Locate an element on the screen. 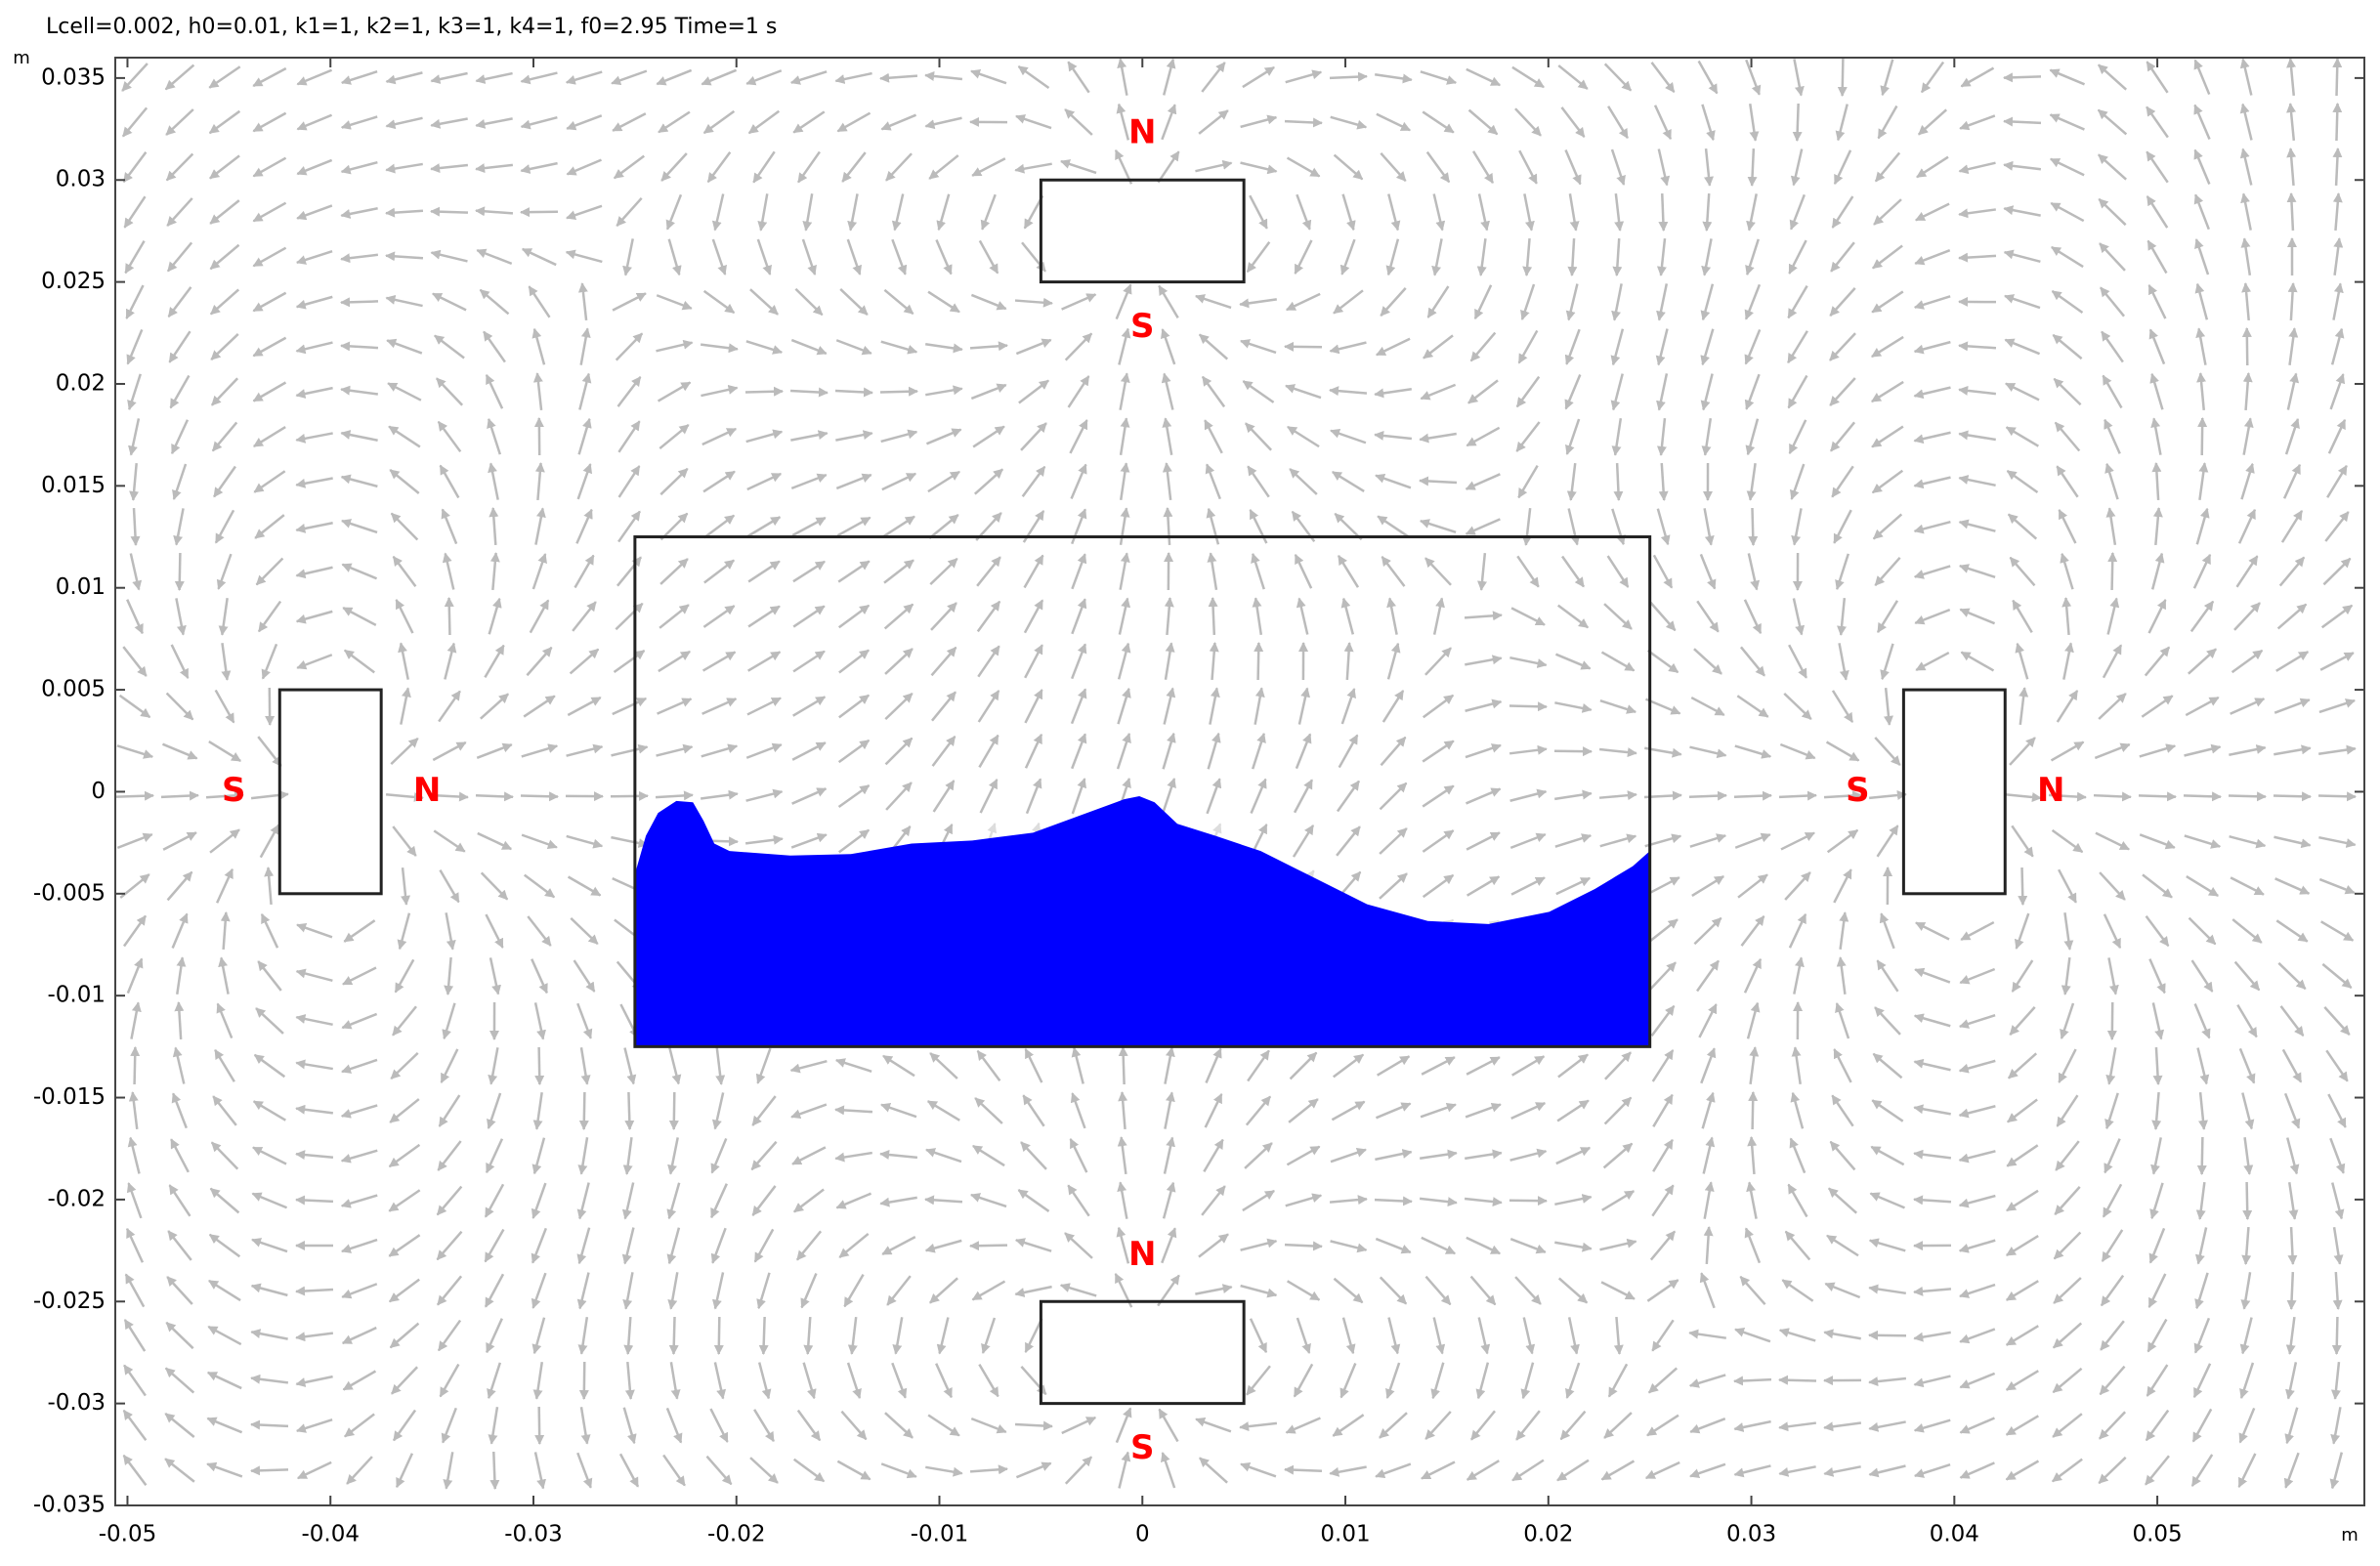 The height and width of the screenshot is (1566, 2380). south-label: S is located at coordinates (1142, 327).